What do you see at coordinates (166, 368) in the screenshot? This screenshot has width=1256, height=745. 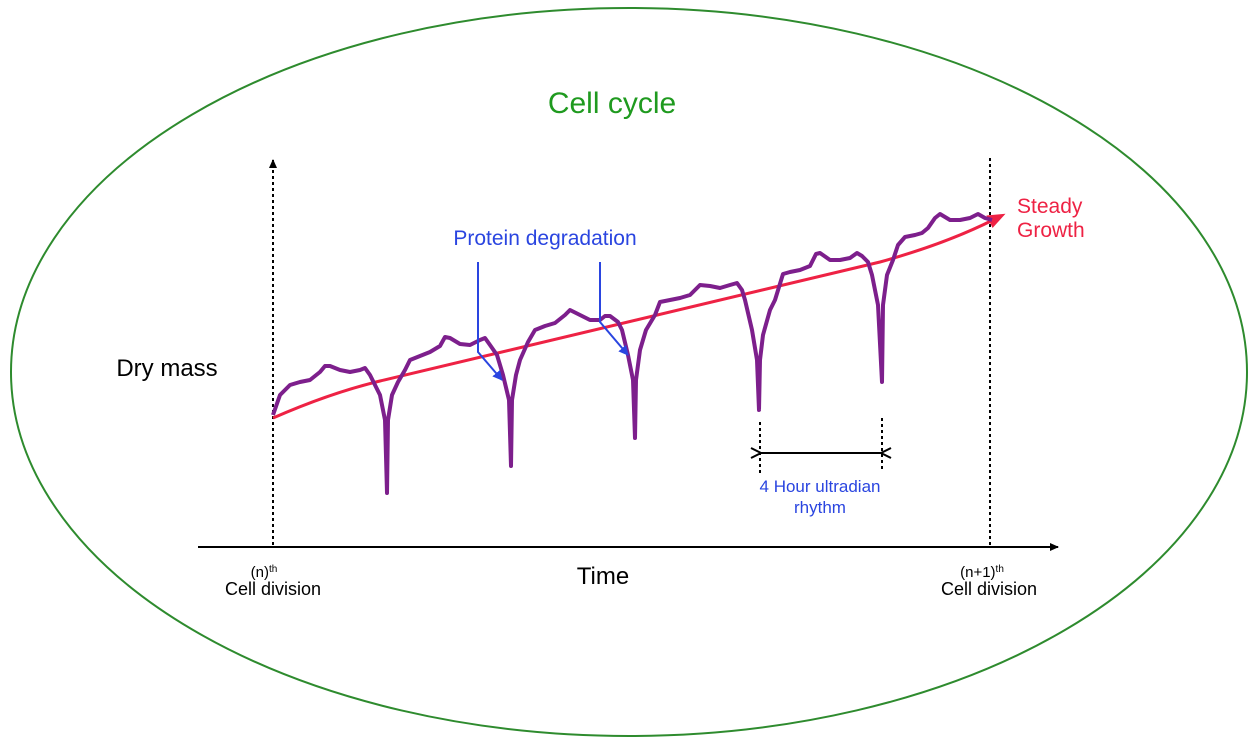 I see `y-axis-label: Dry mass` at bounding box center [166, 368].